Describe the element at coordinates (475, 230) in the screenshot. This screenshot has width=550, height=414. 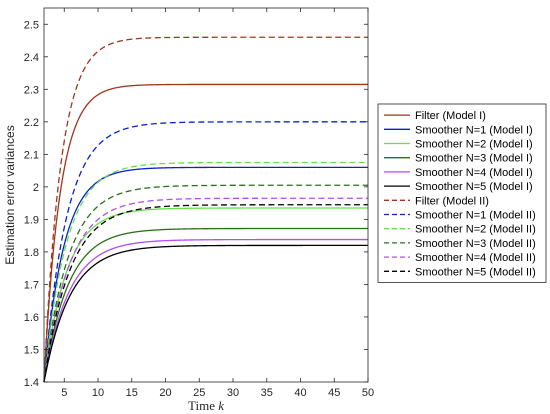
I see `legend-label: Smoother N=2 (Model II)` at that location.